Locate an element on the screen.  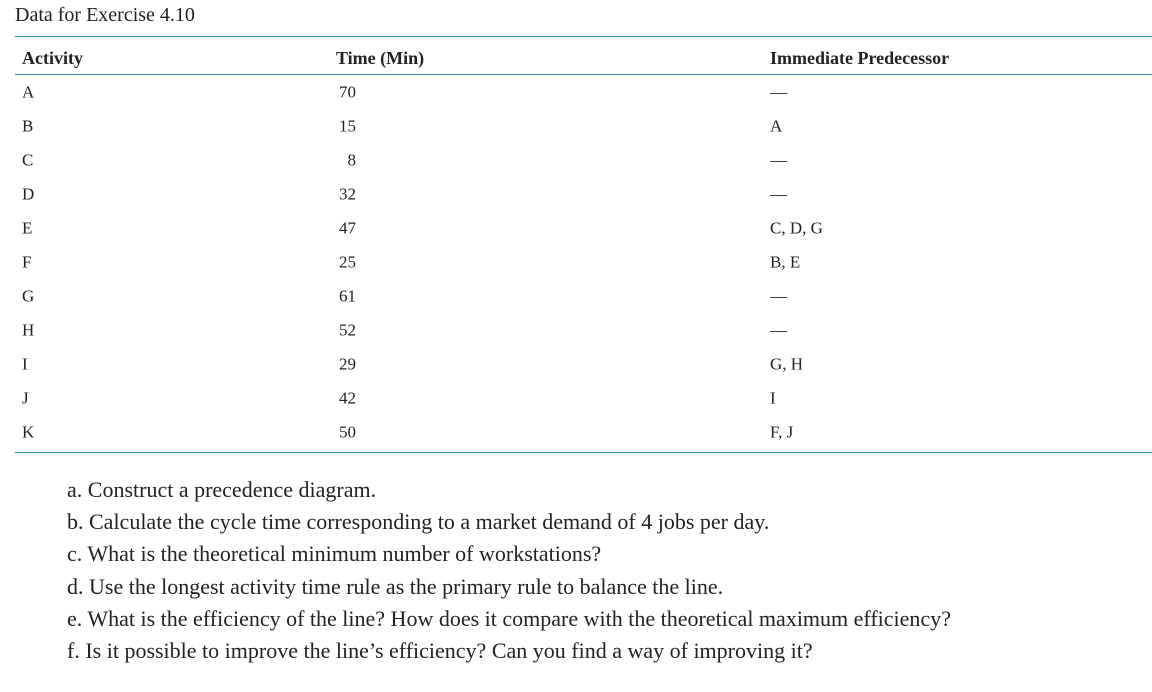
time-cell: 42 is located at coordinates (347, 398).